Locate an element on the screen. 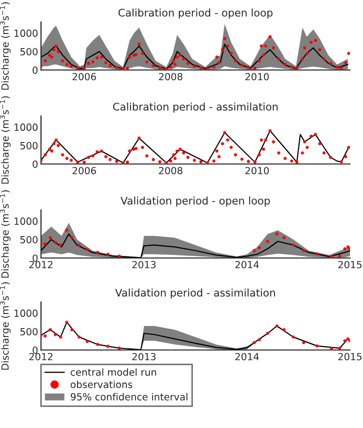 Image resolution: width=363 pixels, height=428 pixels. legend-label: observations is located at coordinates (101, 384).